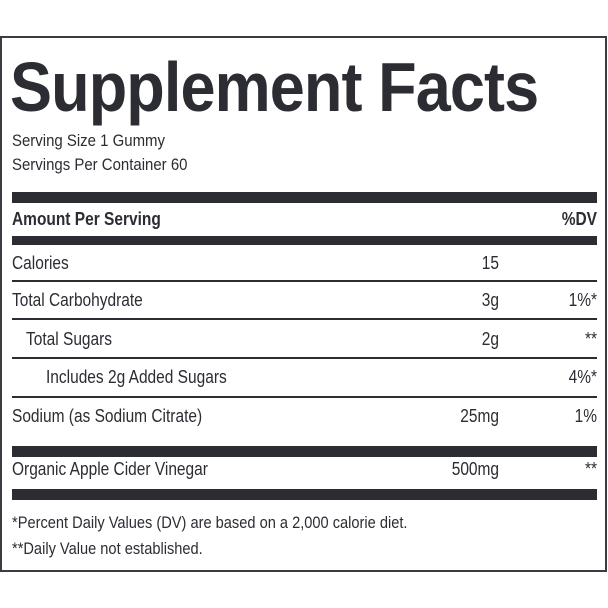 The height and width of the screenshot is (608, 608). Describe the element at coordinates (490, 263) in the screenshot. I see `nutrient-amount: 15` at that location.